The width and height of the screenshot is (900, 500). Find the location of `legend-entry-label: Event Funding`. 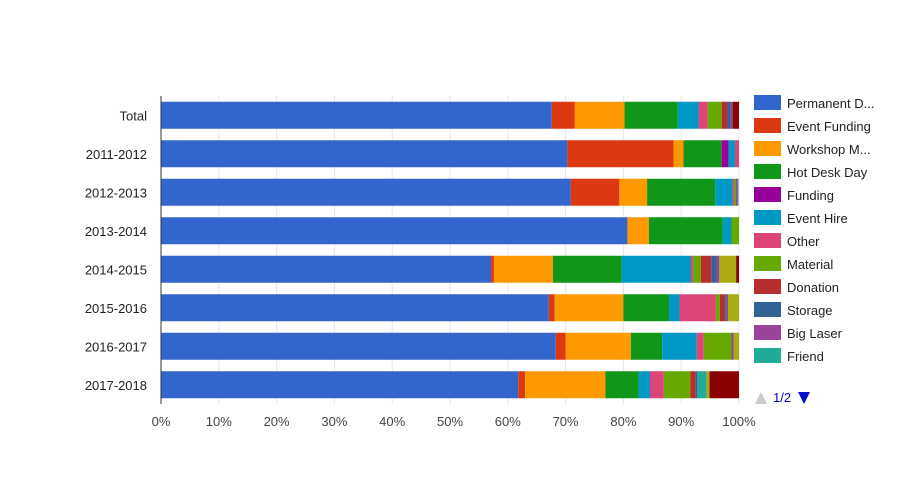

legend-entry-label: Event Funding is located at coordinates (829, 126).